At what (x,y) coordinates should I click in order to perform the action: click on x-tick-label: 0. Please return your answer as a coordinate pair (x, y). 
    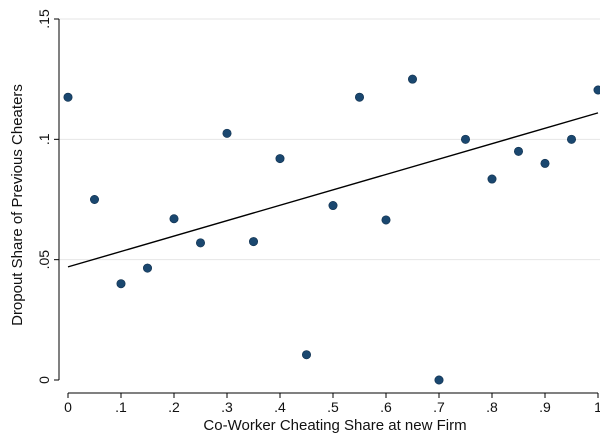
    Looking at the image, I should click on (68, 407).